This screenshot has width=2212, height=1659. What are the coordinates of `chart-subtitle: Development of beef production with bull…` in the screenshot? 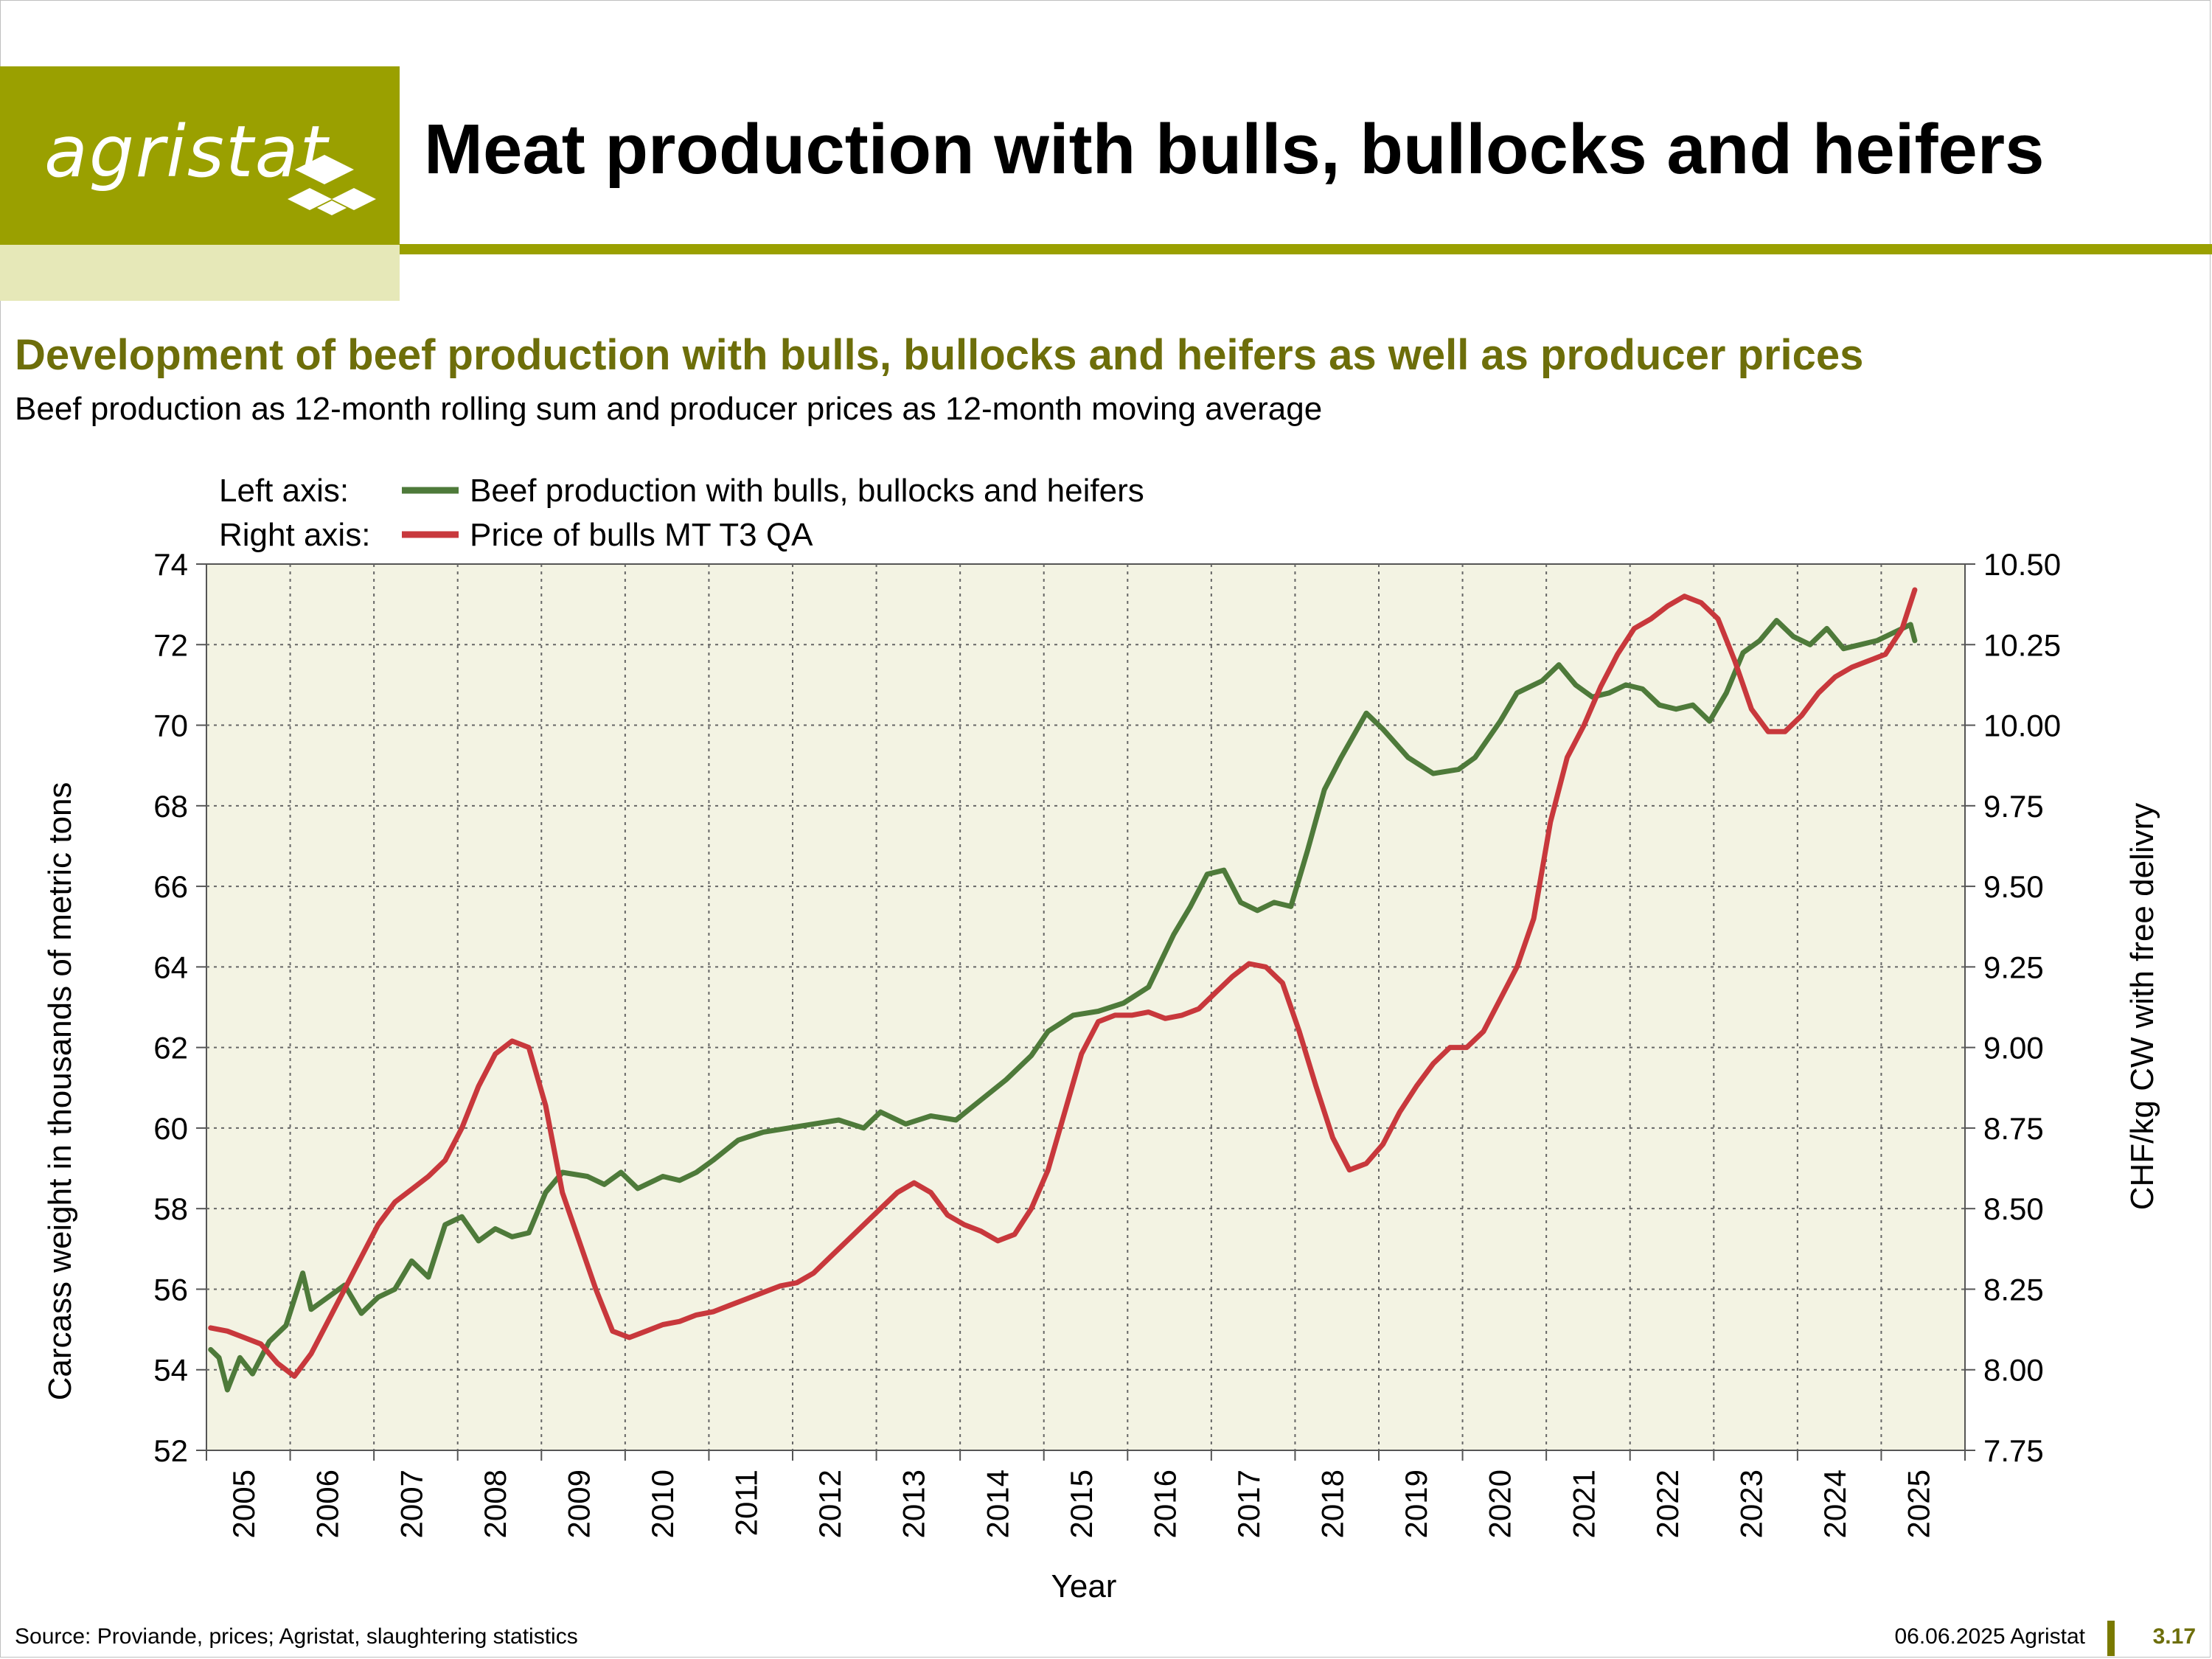 It's located at (939, 355).